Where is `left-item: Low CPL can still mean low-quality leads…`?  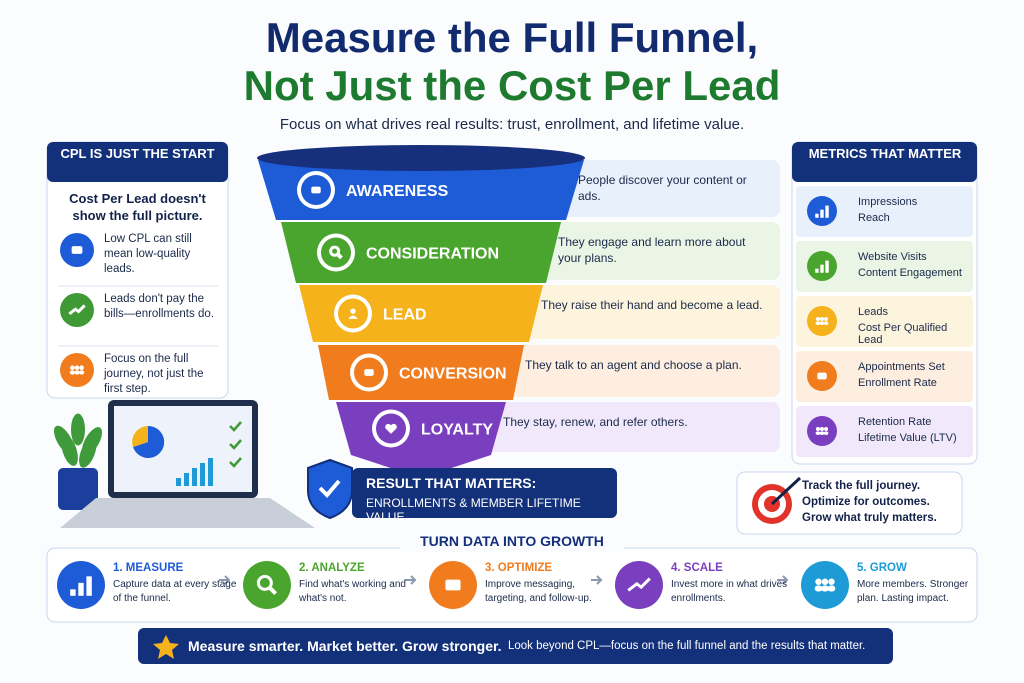
left-item: Low CPL can still mean low-quality leads… is located at coordinates (148, 254).